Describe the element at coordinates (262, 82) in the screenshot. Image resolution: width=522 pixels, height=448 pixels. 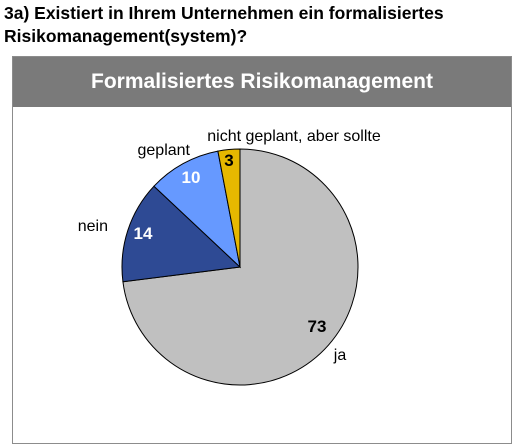
I see `chart-title: Formalisiertes Risikomanagement` at that location.